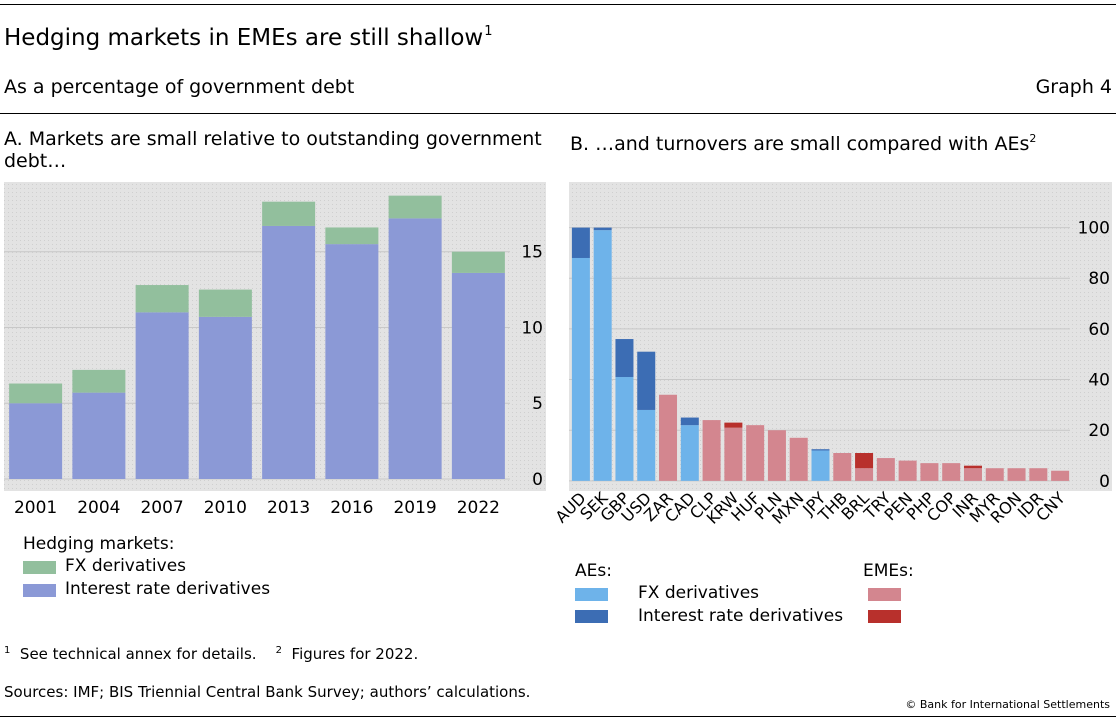 The image size is (1116, 721). I want to click on panel-a-xtick-label: 2016, so click(351, 508).